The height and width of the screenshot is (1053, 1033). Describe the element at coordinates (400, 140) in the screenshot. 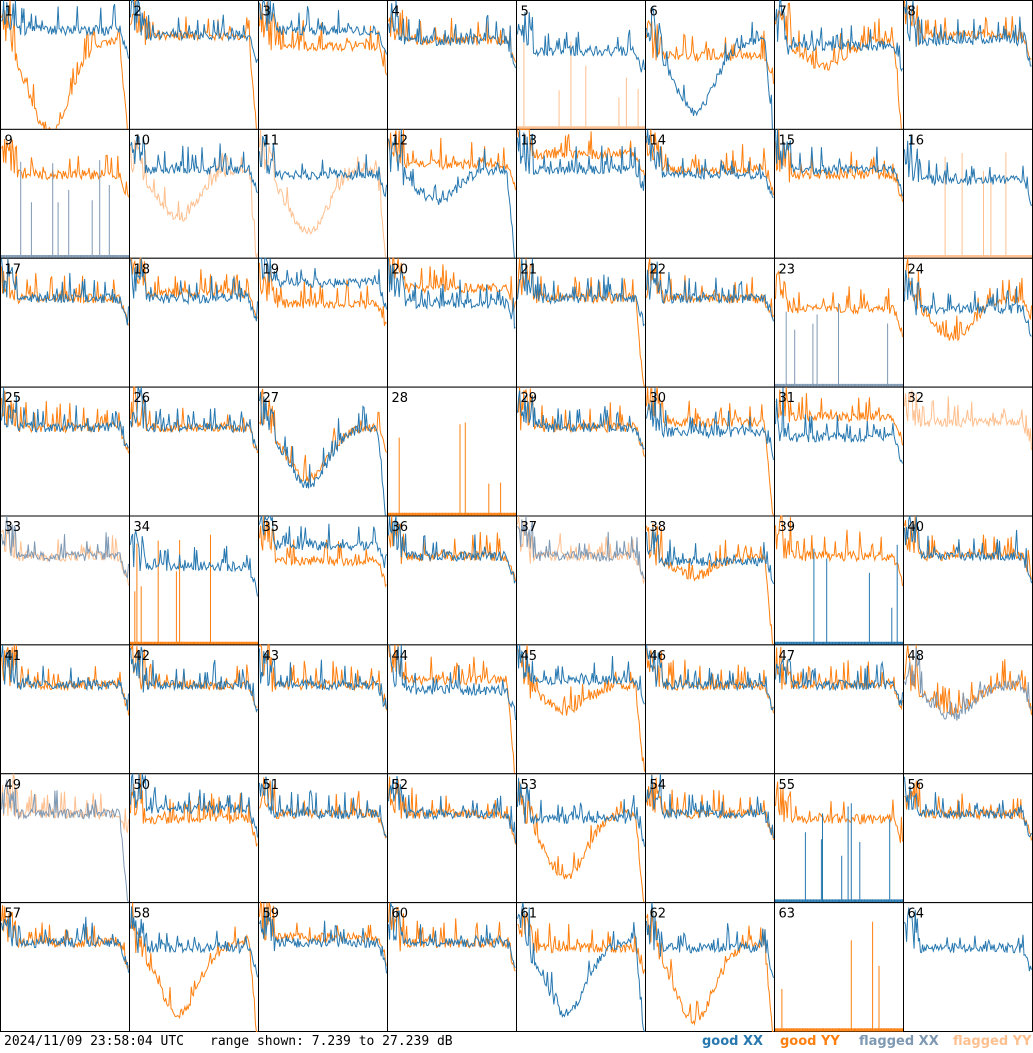

I see `panel-label: 12` at that location.